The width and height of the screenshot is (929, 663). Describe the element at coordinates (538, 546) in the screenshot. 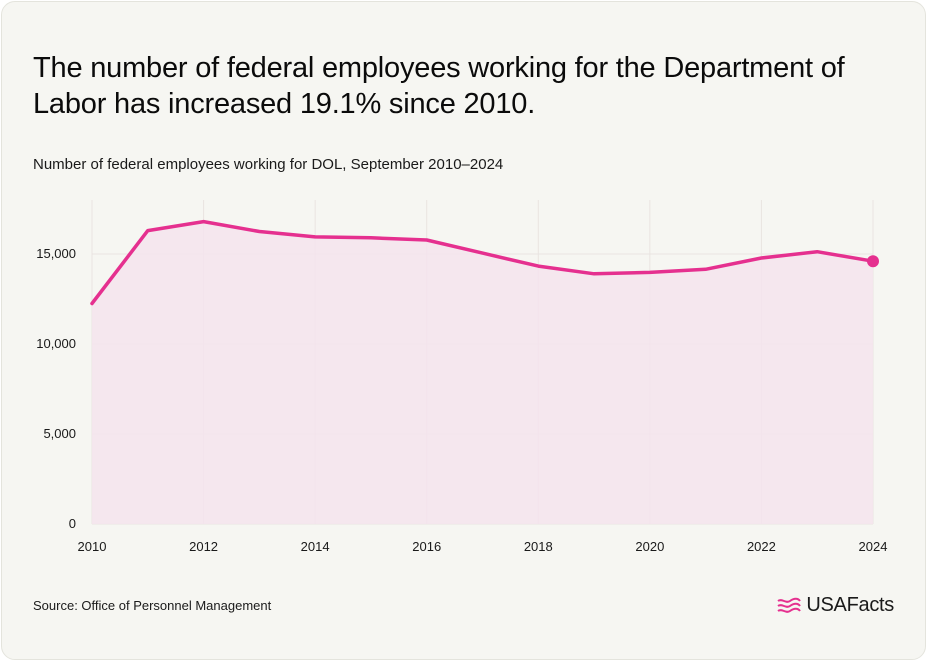

I see `x-tick-label: 2018` at that location.